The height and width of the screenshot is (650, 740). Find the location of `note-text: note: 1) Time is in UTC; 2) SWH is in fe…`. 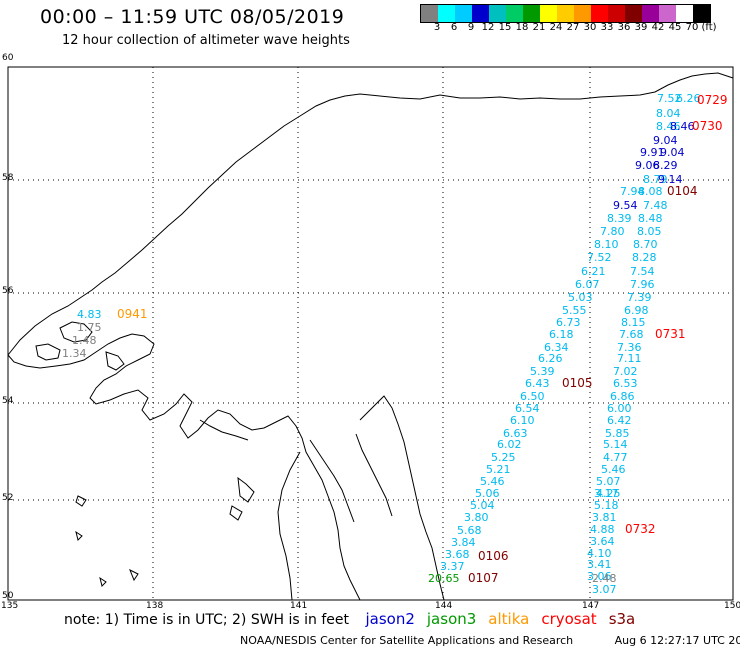

note-text: note: 1) Time is in UTC; 2) SWH is in fe… is located at coordinates (207, 620).